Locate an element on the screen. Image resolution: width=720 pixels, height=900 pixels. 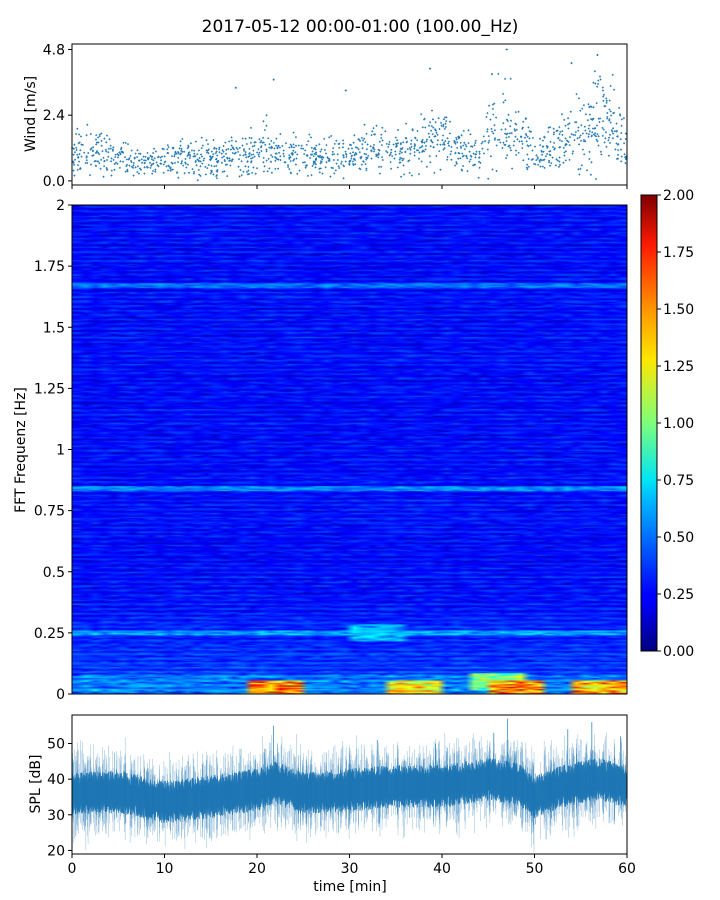
wind-ytick-label: 2.4 is located at coordinates (54, 116).